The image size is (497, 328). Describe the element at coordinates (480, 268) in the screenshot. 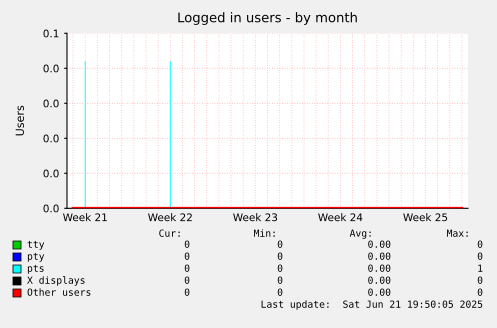

I see `text: 1` at that location.